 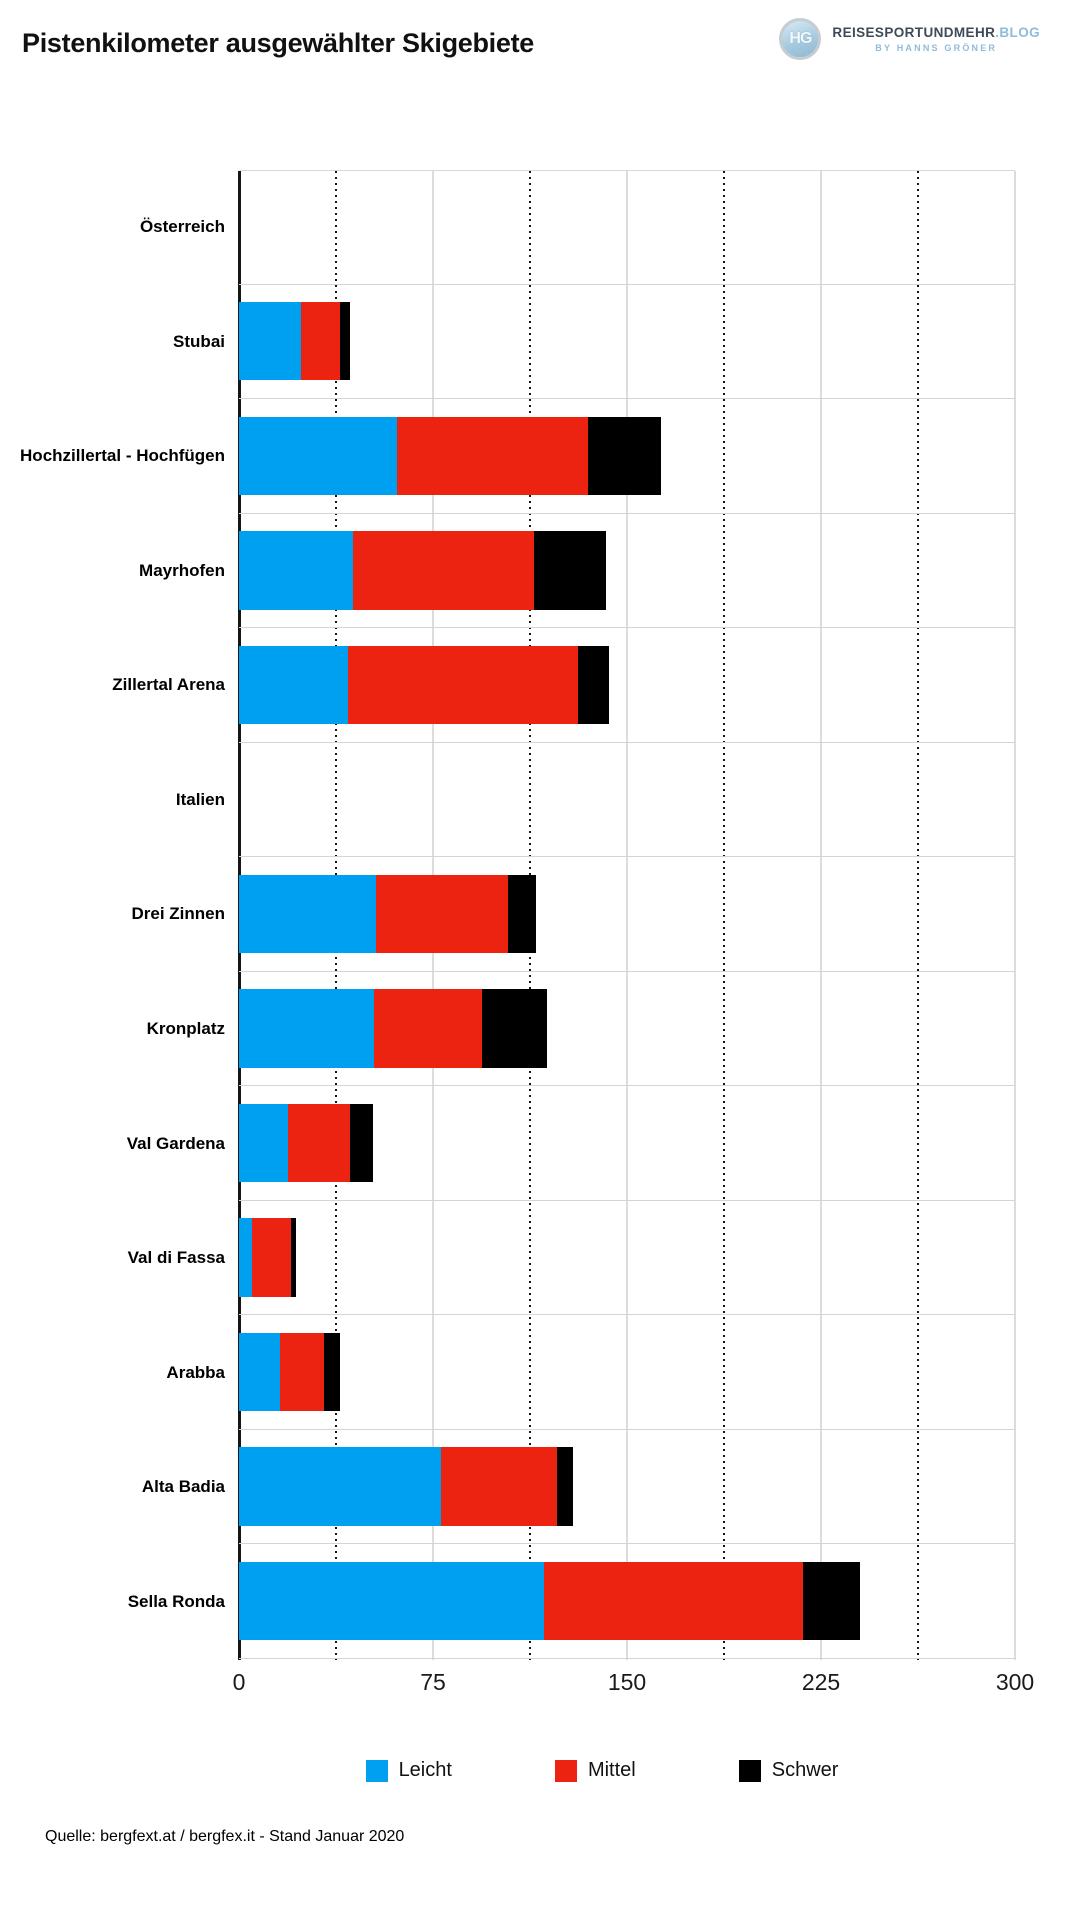 What do you see at coordinates (168, 685) in the screenshot?
I see `category-label: Zillertal Arena` at bounding box center [168, 685].